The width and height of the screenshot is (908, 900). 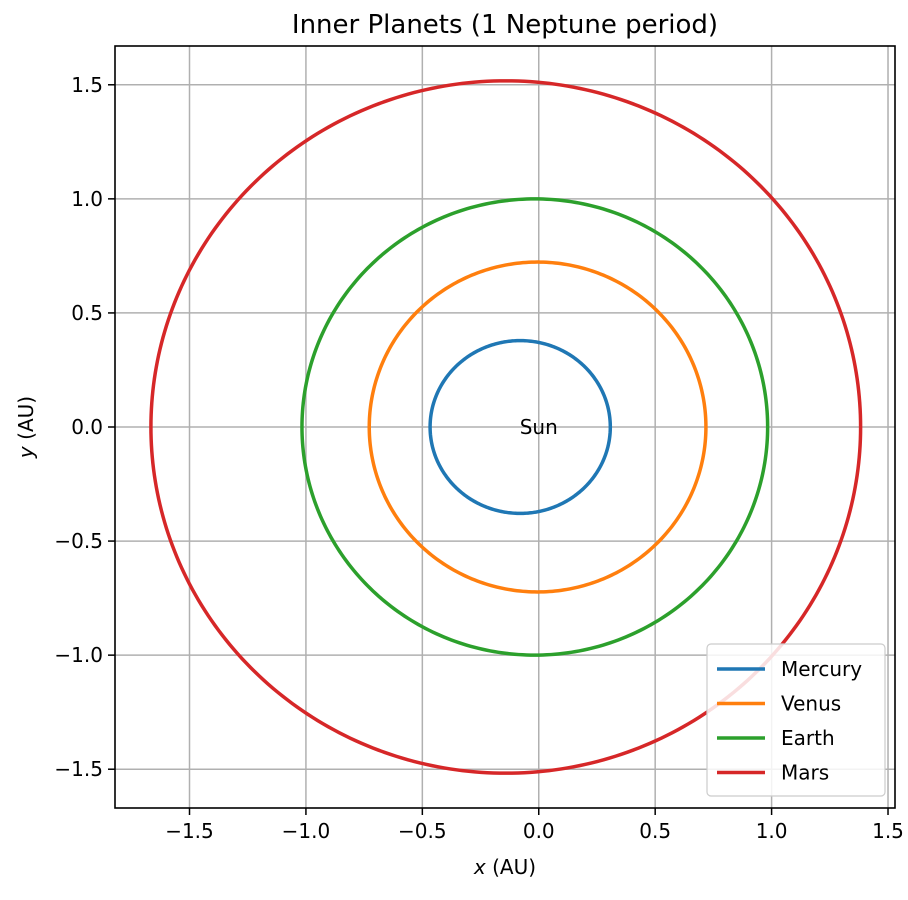 I want to click on orbit-mercury, so click(x=520, y=427).